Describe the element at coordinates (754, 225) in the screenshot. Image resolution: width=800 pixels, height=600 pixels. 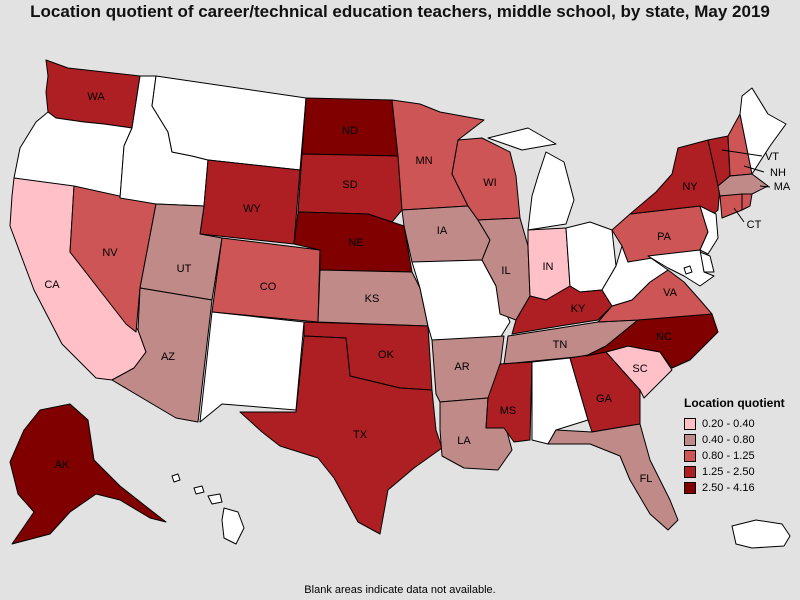
I see `label-ct: CT` at that location.